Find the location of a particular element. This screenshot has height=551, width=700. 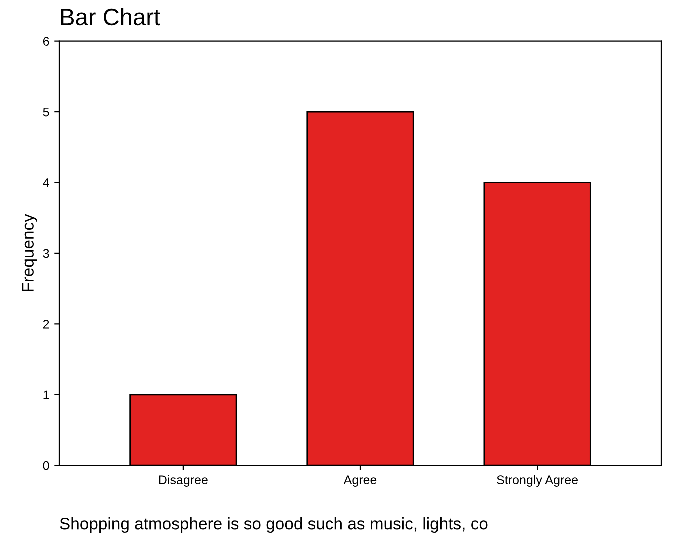

x-tick-label: Agree is located at coordinates (360, 481).